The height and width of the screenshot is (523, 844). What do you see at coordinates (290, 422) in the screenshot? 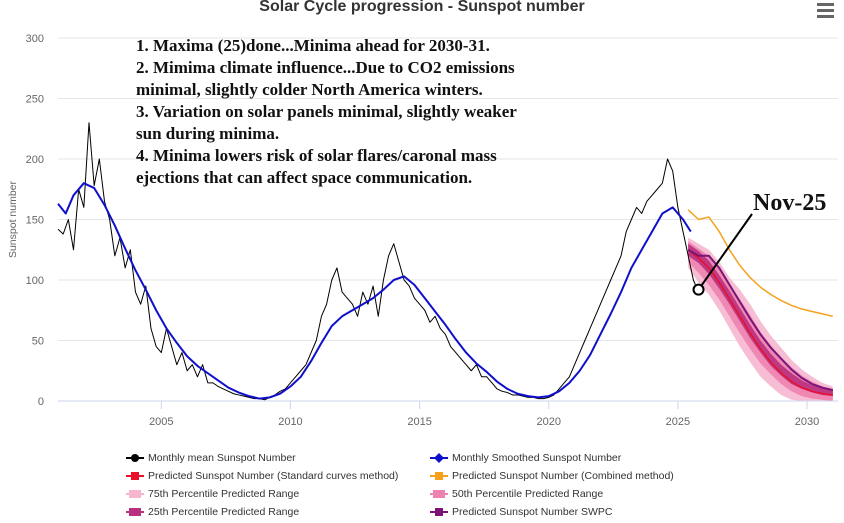
I see `x-tick-label: 2010` at bounding box center [290, 422].